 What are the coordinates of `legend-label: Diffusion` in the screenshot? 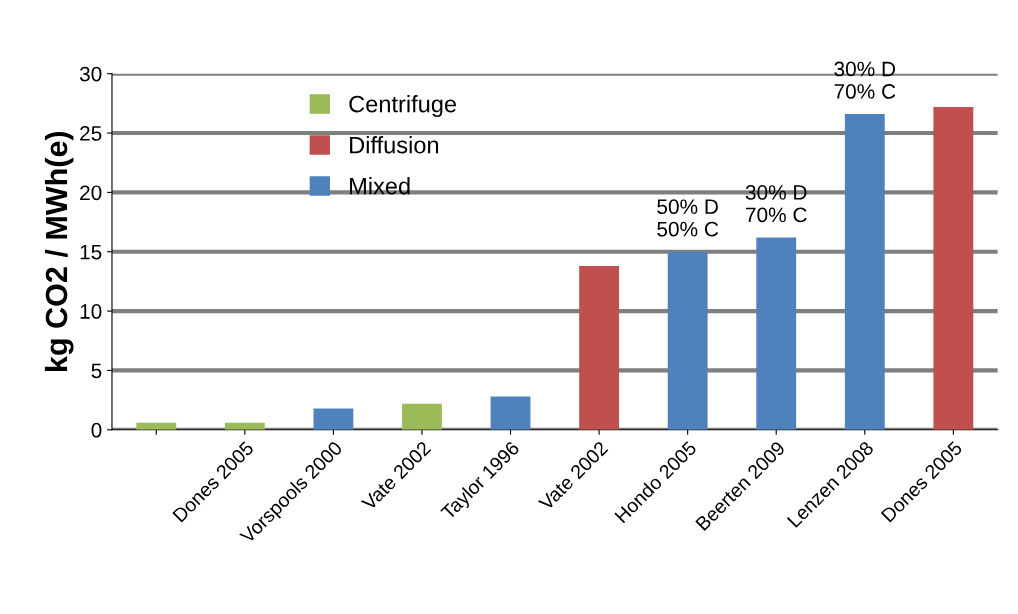 It's located at (394, 145).